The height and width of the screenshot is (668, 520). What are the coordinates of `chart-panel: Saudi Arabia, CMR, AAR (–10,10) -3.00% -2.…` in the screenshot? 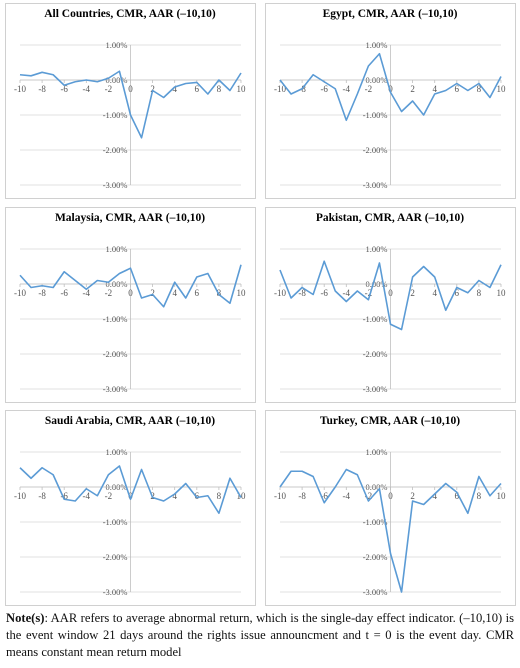 It's located at (130, 508).